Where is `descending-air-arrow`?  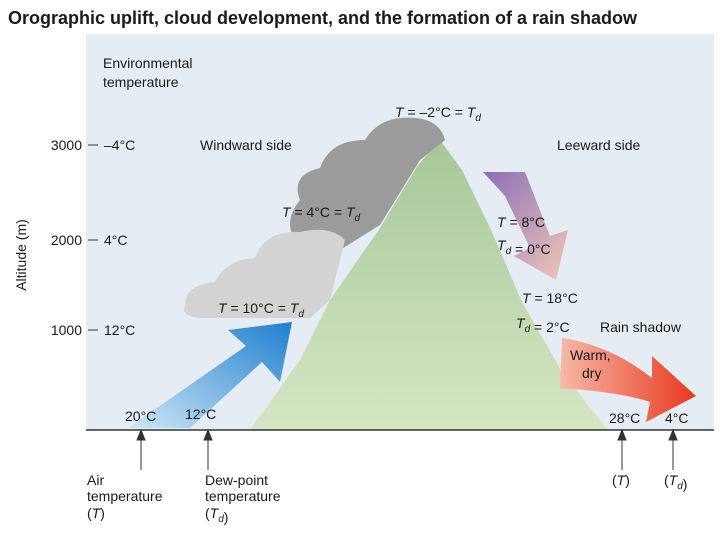 descending-air-arrow is located at coordinates (525, 226).